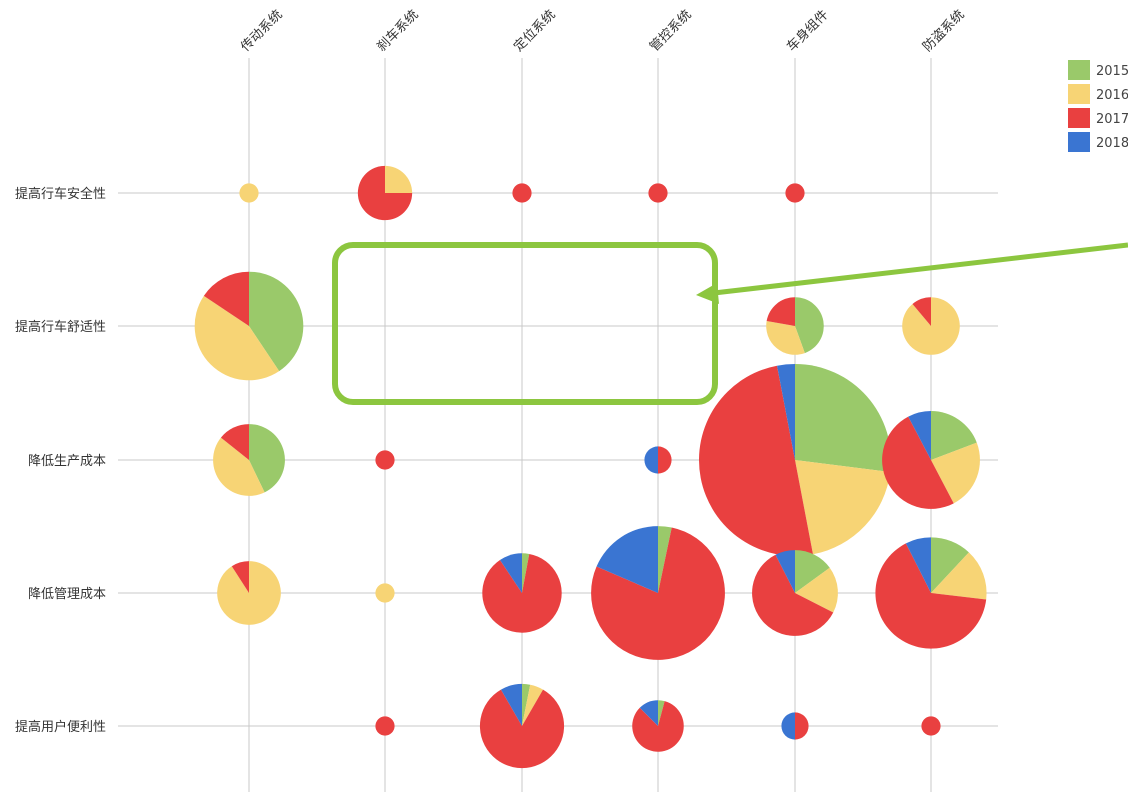 Image resolution: width=1128 pixels, height=792 pixels. I want to click on row-label: 提高用户便利性, so click(60, 727).